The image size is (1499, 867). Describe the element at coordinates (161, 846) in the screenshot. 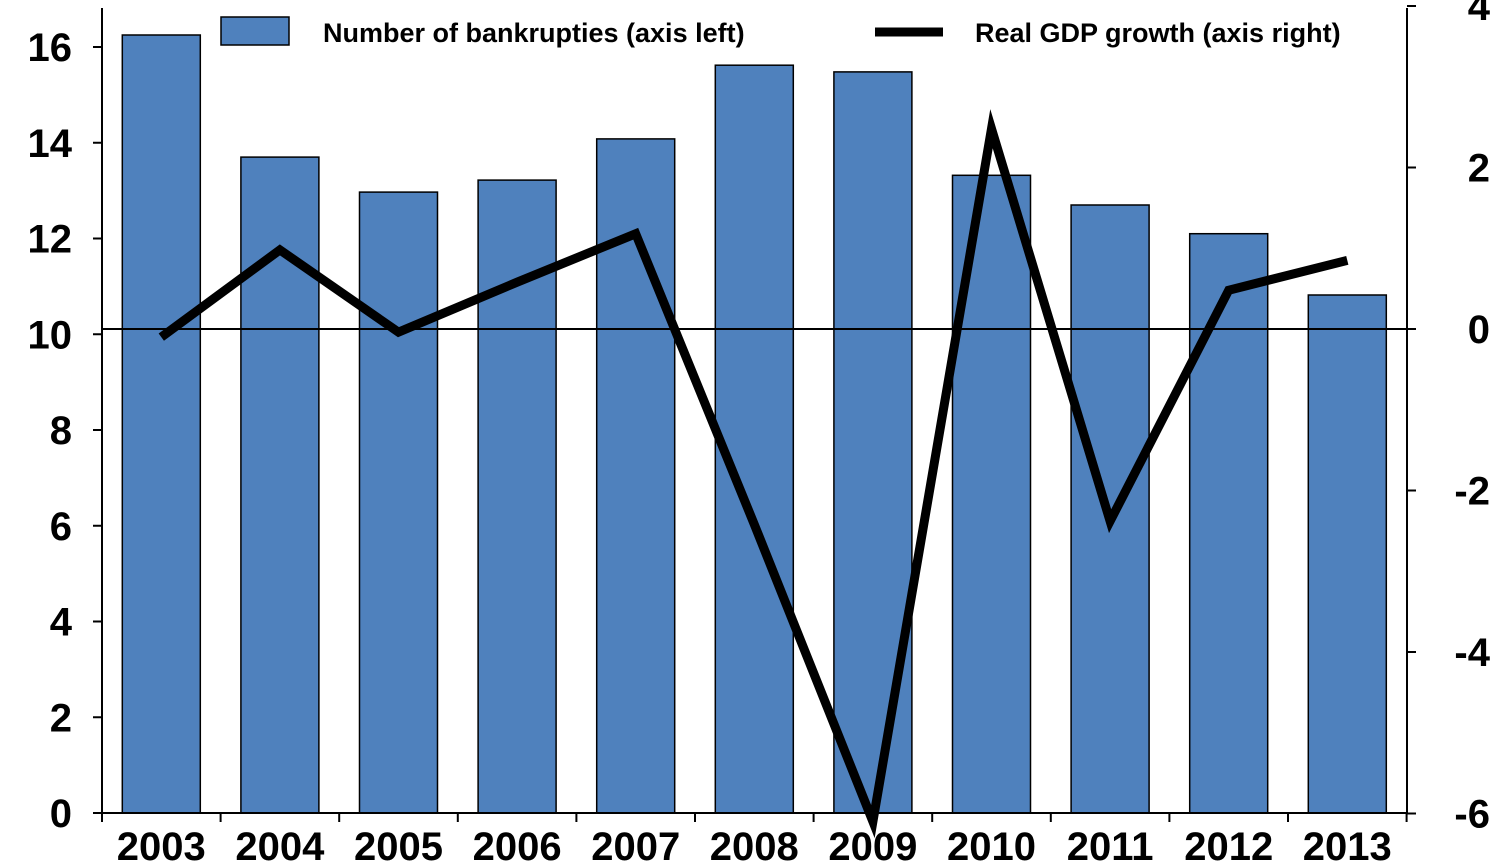

I see `x-tick-label-2003: 2003` at that location.